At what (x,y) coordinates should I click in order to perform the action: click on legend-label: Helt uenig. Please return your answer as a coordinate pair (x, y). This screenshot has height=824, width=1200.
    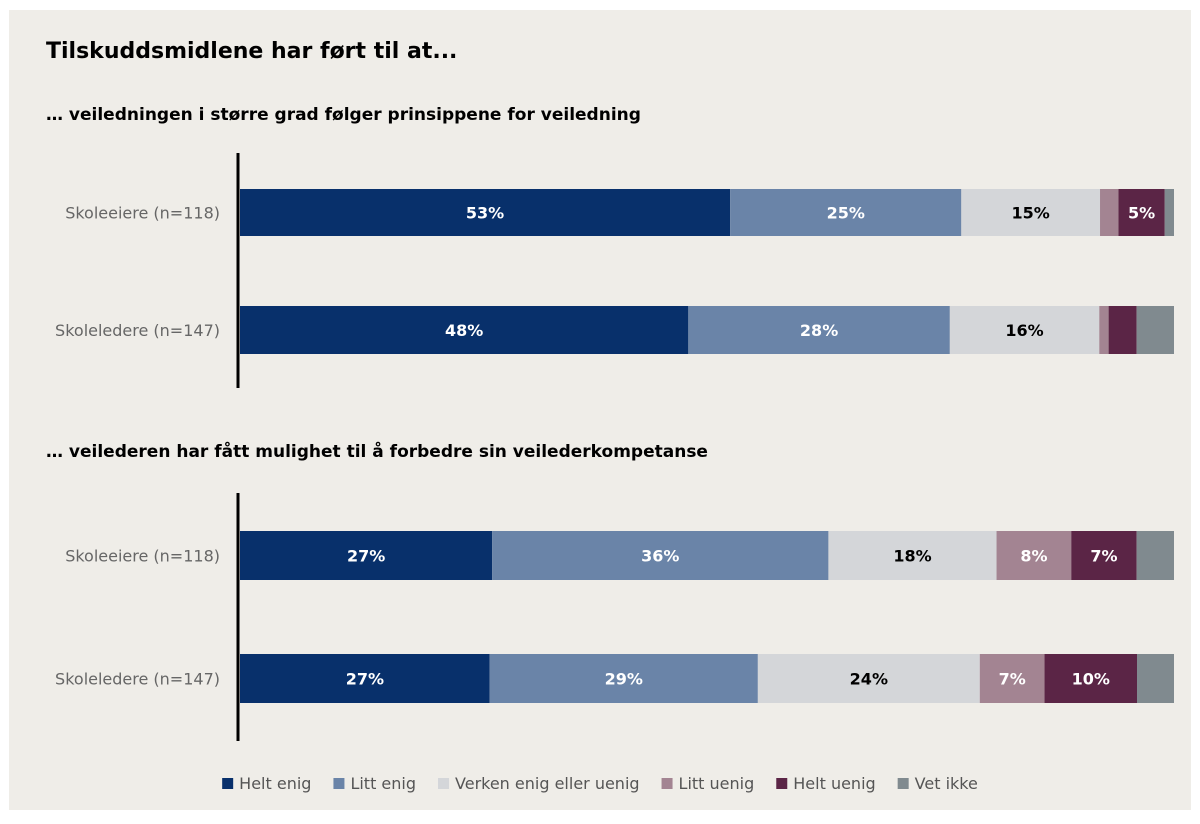
    Looking at the image, I should click on (834, 783).